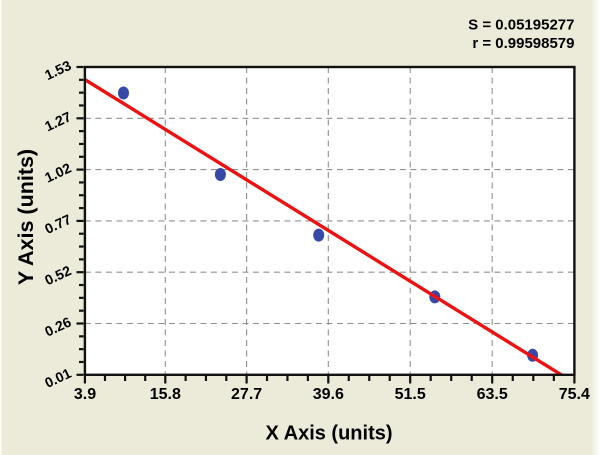 This screenshot has height=455, width=600. What do you see at coordinates (492, 394) in the screenshot?
I see `svg-text: 63.5` at bounding box center [492, 394].